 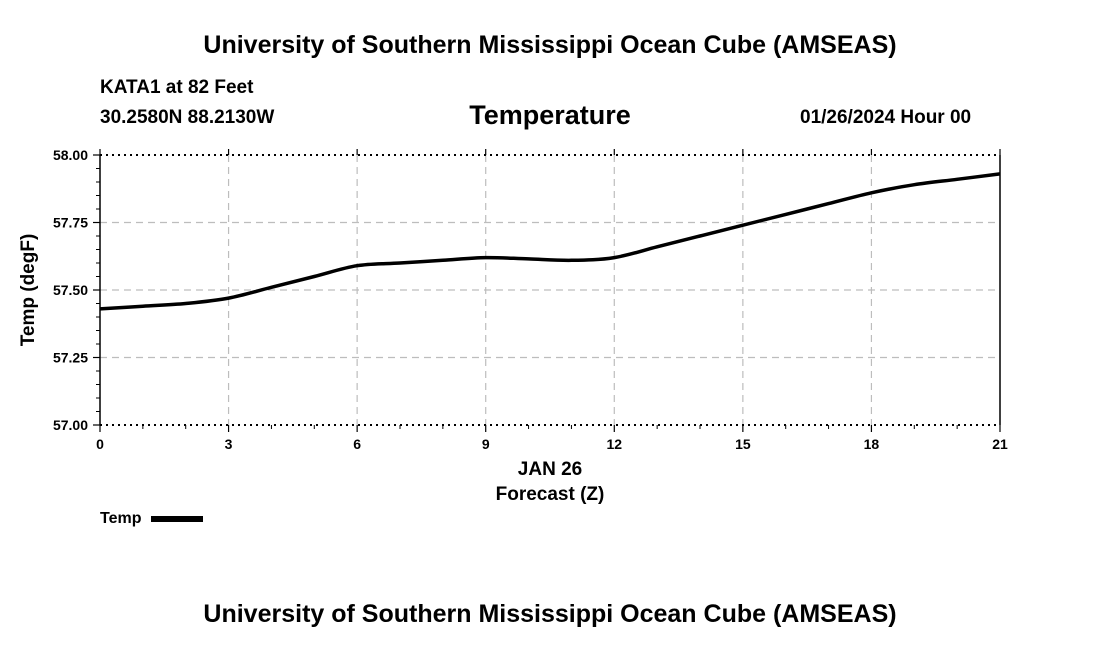 I want to click on x-axis-date-label: JAN 26, so click(x=550, y=469).